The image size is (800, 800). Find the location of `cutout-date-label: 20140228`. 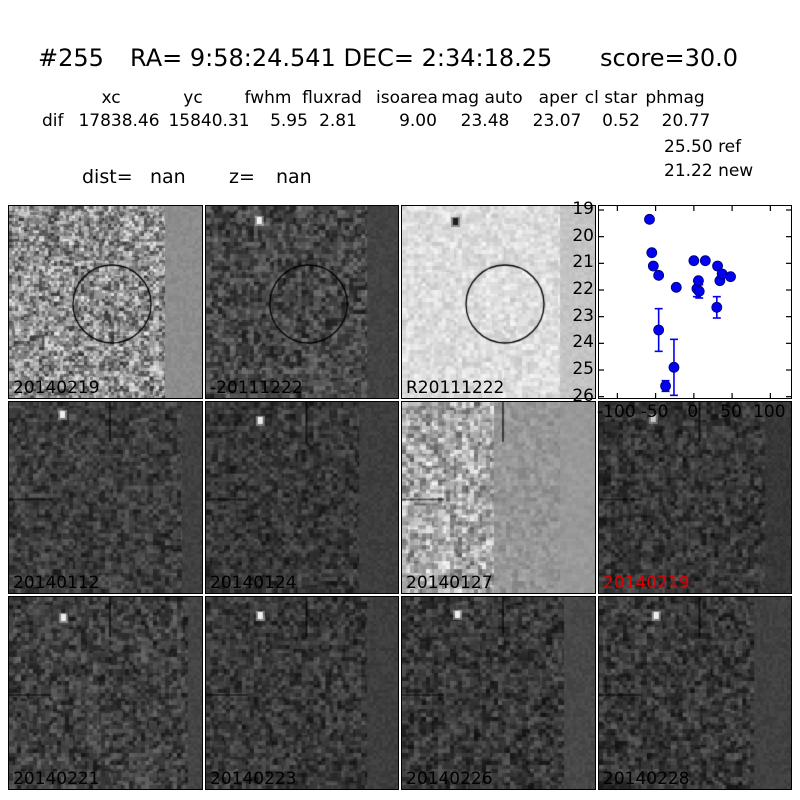

cutout-date-label: 20140228 is located at coordinates (646, 779).